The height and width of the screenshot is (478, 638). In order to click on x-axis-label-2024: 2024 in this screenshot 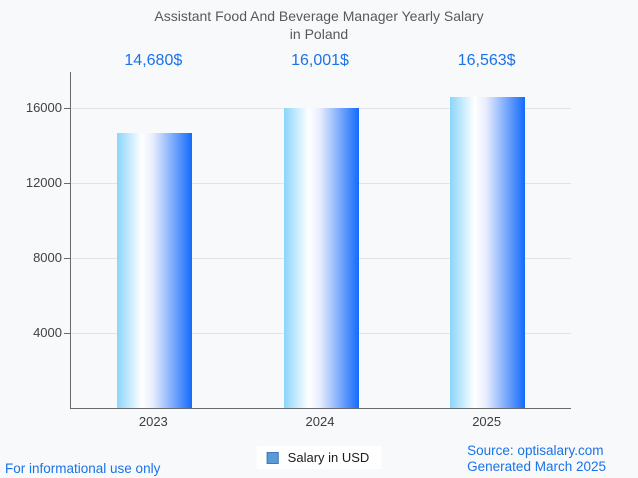, I will do `click(320, 421)`.